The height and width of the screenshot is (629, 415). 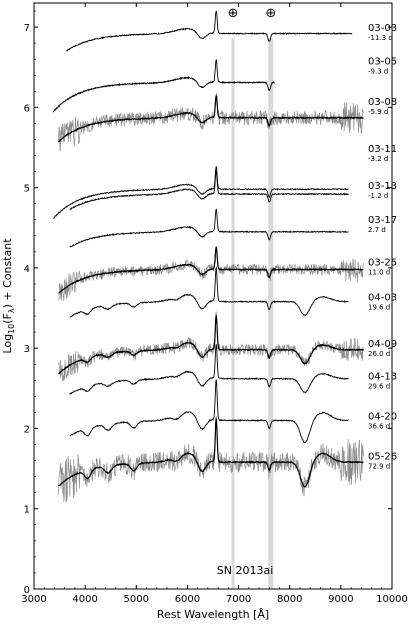 What do you see at coordinates (380, 38) in the screenshot?
I see `phase-label-03-03: -11.3 d` at bounding box center [380, 38].